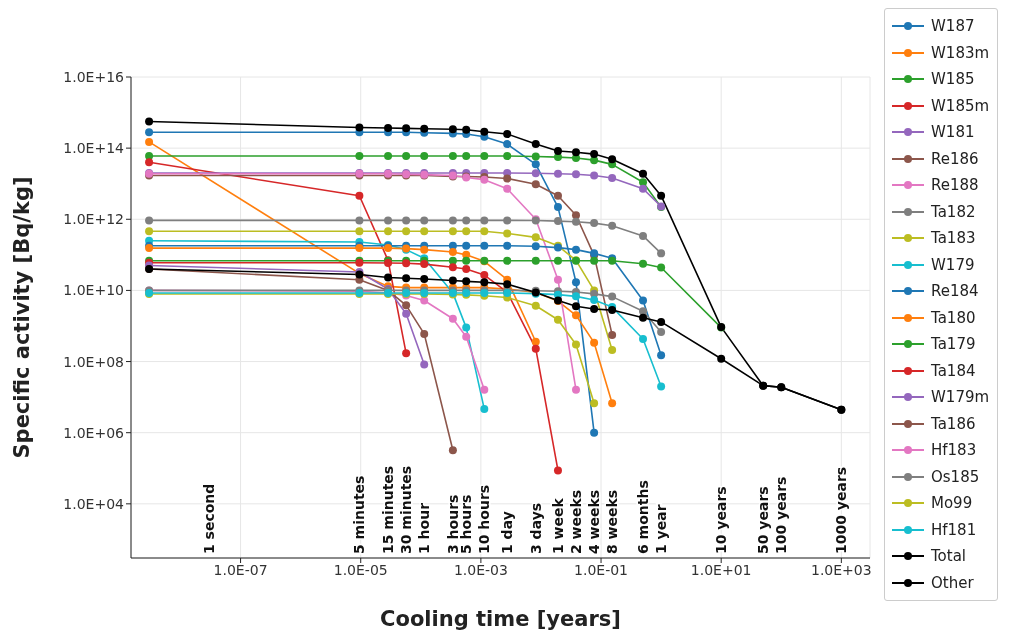  What do you see at coordinates (953, 264) in the screenshot?
I see `legend-label: W179` at bounding box center [953, 264].